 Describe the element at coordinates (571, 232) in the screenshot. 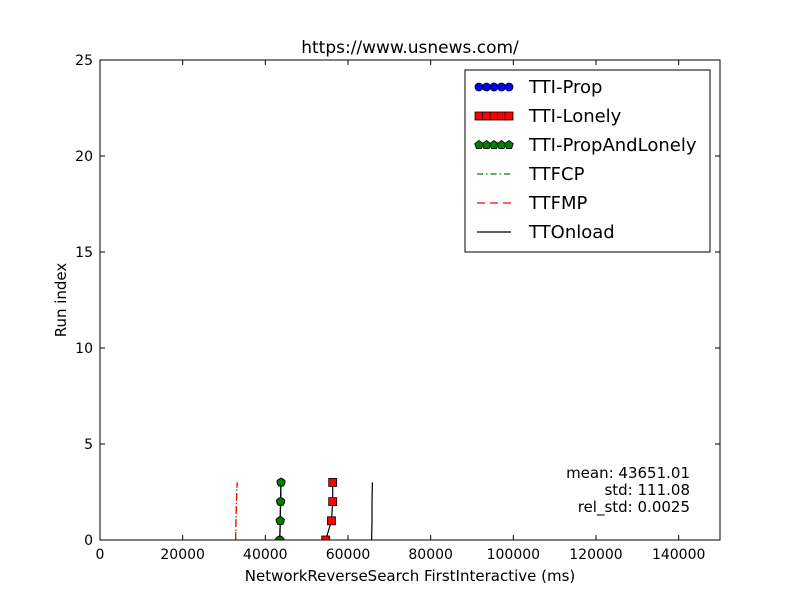

I see `legend-label: TTOnload` at that location.